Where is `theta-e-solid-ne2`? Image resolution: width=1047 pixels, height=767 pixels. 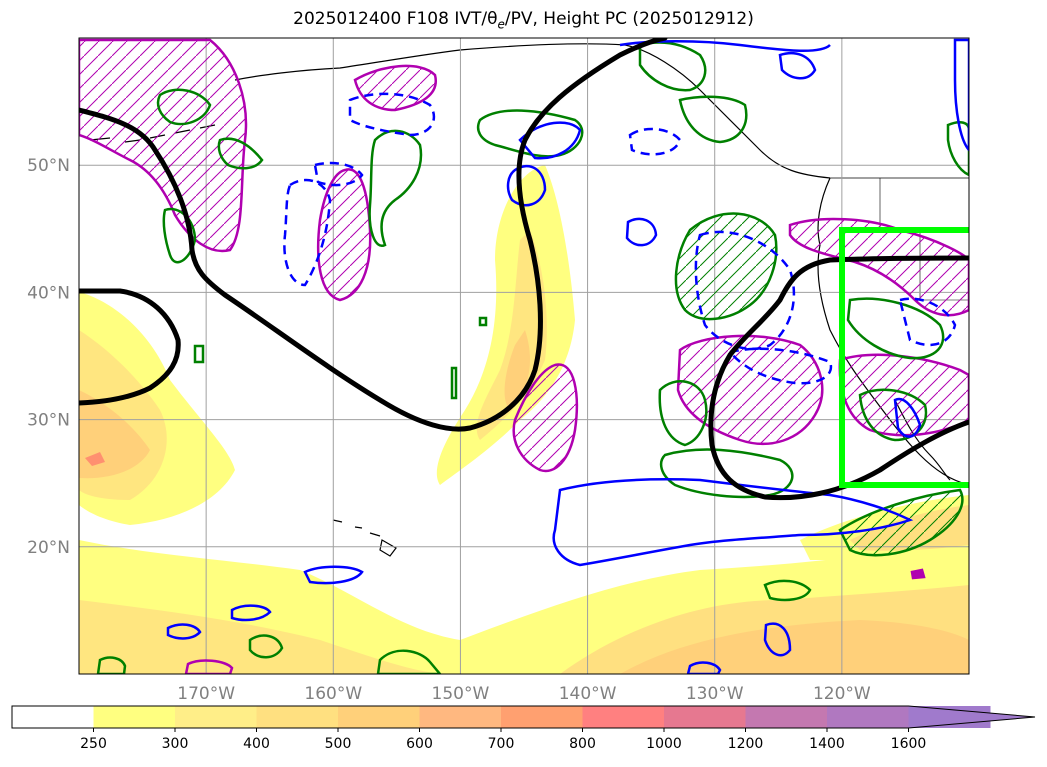
theta-e-solid-ne2 is located at coordinates (797, 65).